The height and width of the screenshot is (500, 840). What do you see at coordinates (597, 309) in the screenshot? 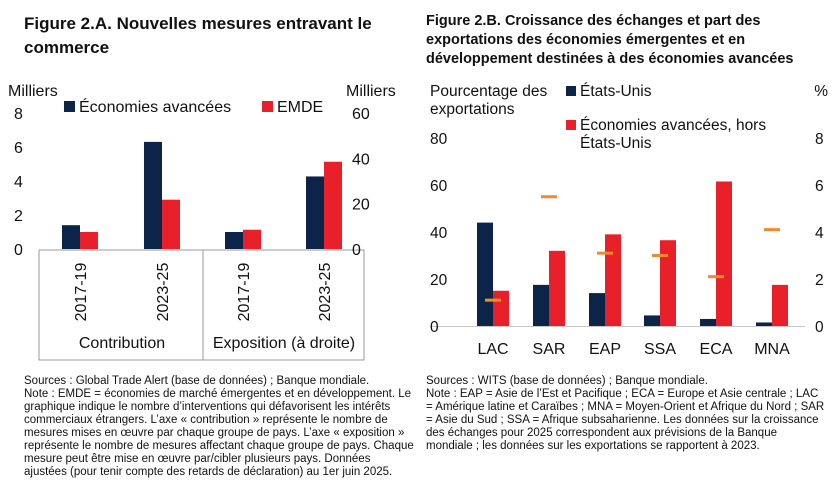
I see `chart-b-bar-us-eap` at bounding box center [597, 309].